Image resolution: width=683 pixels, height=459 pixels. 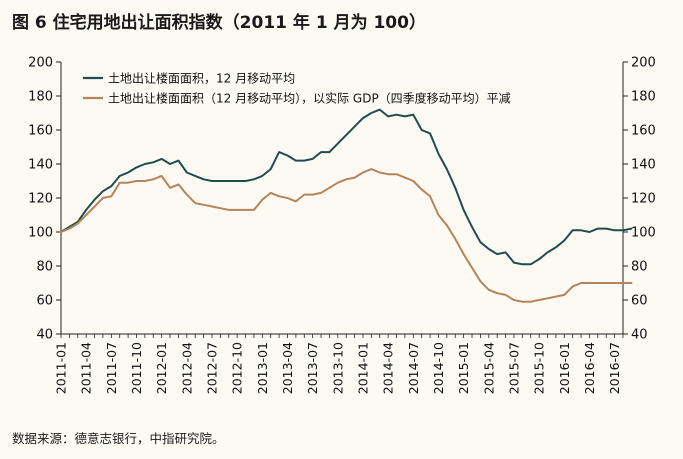 I want to click on x-tick-label: 2016-04, so click(x=589, y=368).